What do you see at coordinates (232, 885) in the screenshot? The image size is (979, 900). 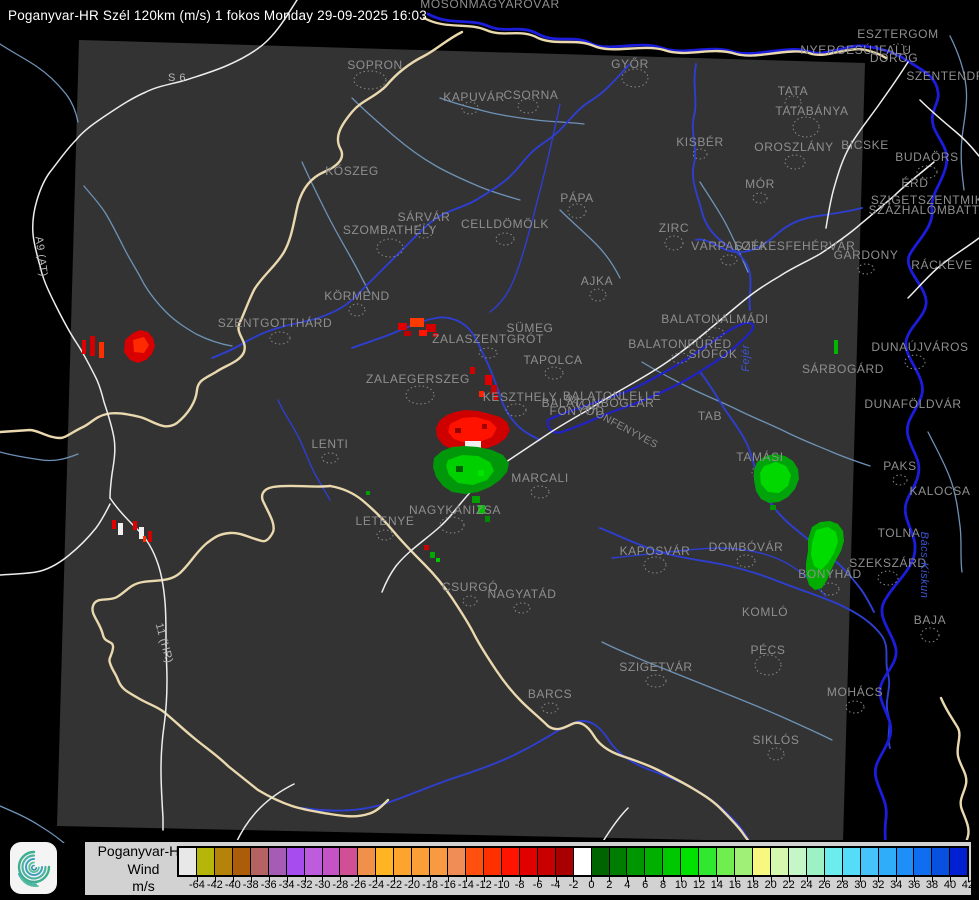 I see `legend-value-label: -40` at bounding box center [232, 885].